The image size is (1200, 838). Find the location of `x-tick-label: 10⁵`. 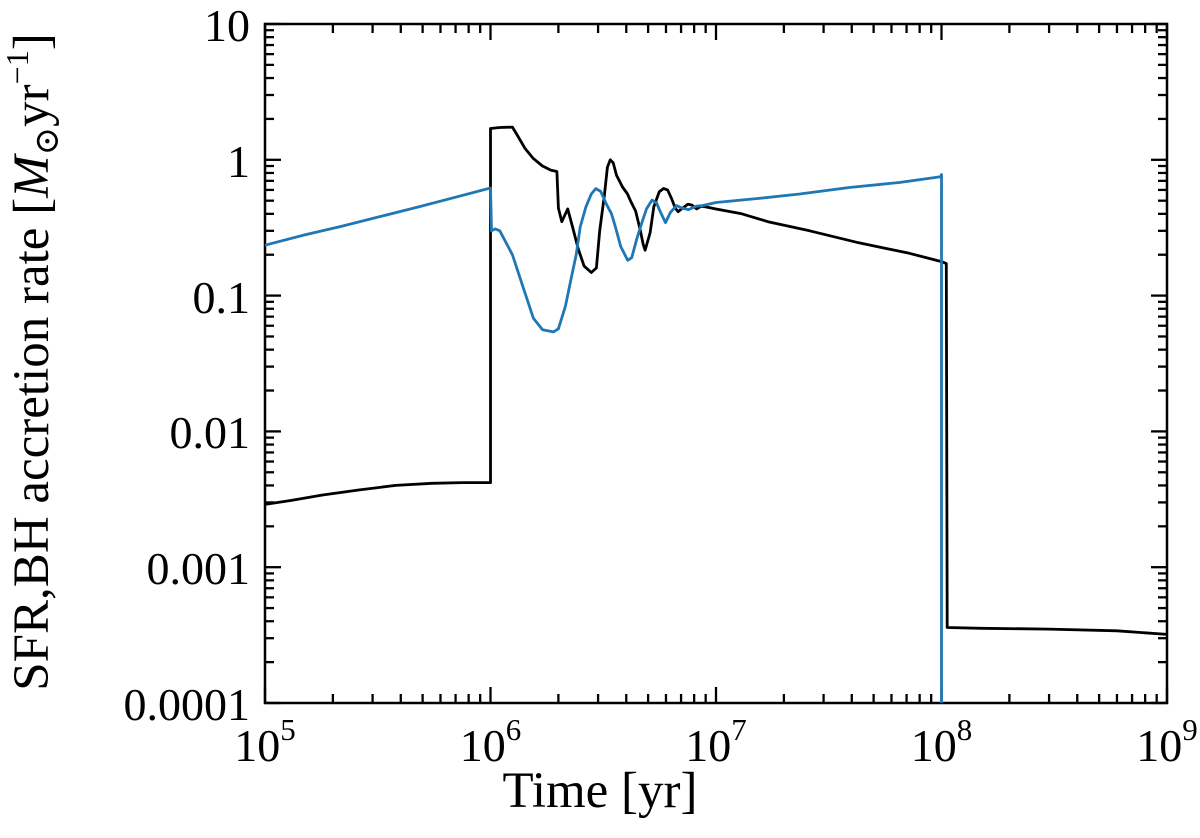

x-tick-label: 10⁵ is located at coordinates (265, 741).